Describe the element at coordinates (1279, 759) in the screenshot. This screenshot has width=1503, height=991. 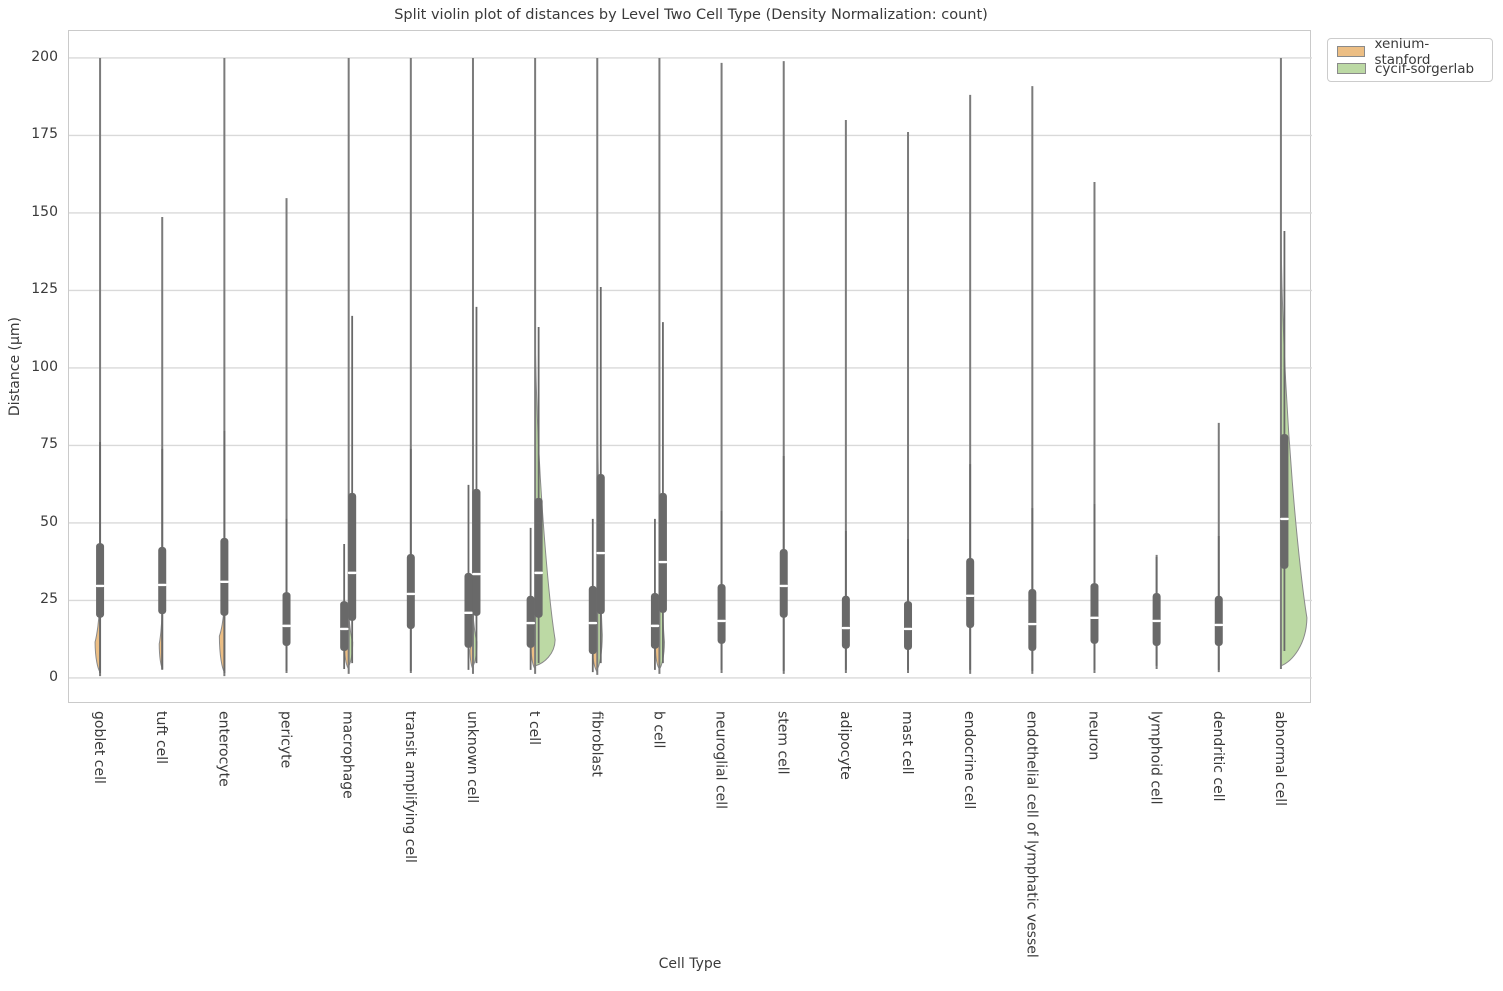
I see `x-tick-label: abnormal cell` at that location.